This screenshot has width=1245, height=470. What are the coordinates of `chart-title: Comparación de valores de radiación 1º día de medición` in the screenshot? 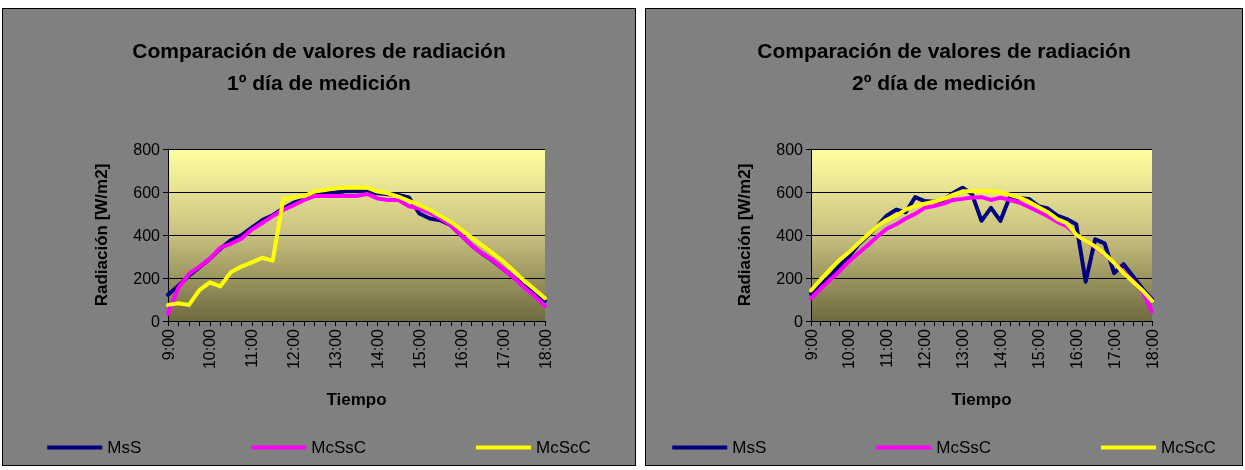 It's located at (319, 66).